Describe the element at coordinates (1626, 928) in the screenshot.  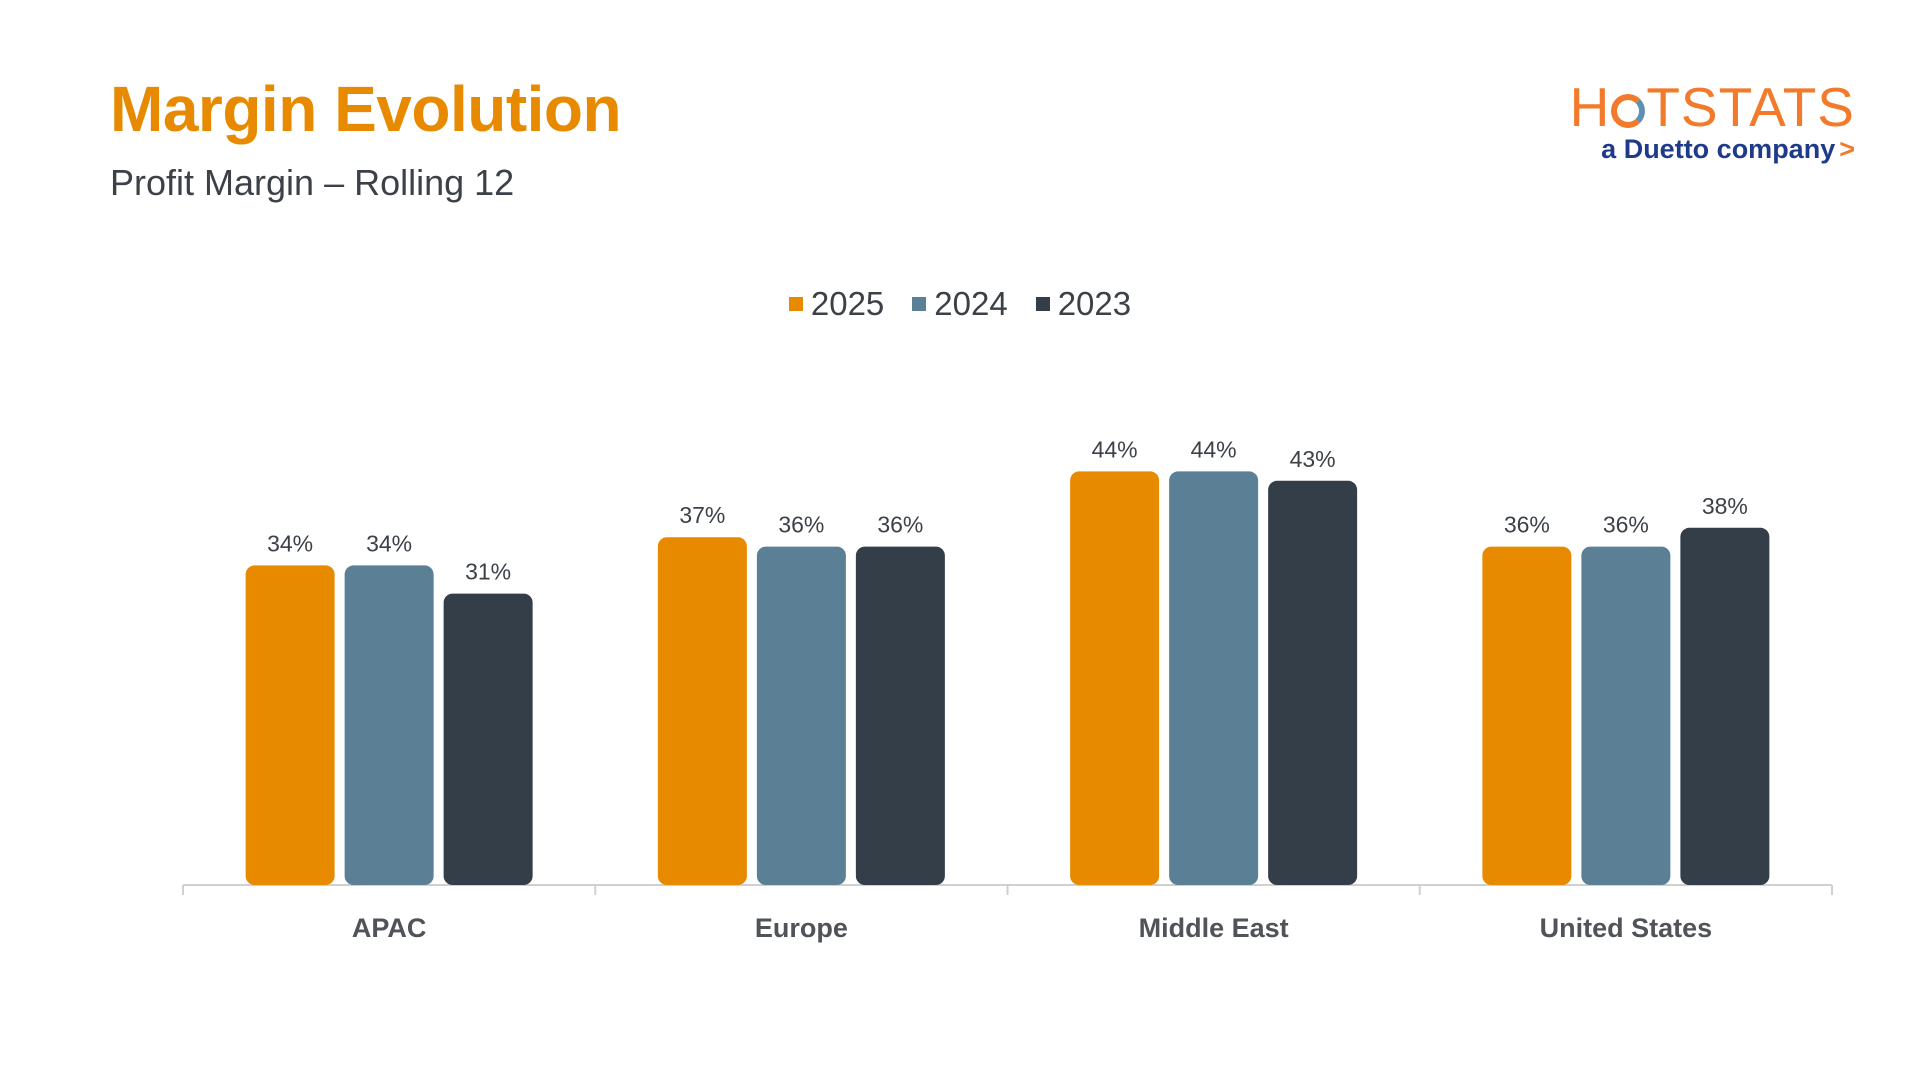
I see `x-tick-label: United States` at that location.